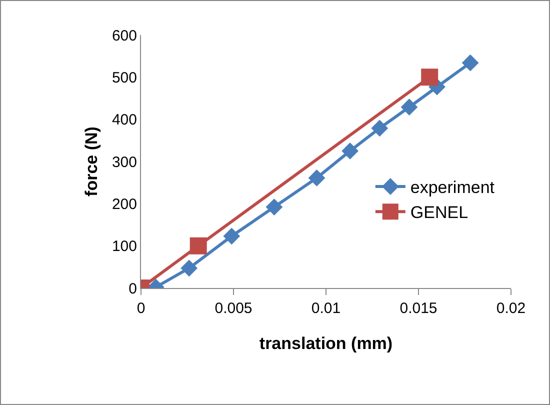 The width and height of the screenshot is (550, 405). What do you see at coordinates (326, 308) in the screenshot?
I see `x-tick-label: 0.01` at bounding box center [326, 308].